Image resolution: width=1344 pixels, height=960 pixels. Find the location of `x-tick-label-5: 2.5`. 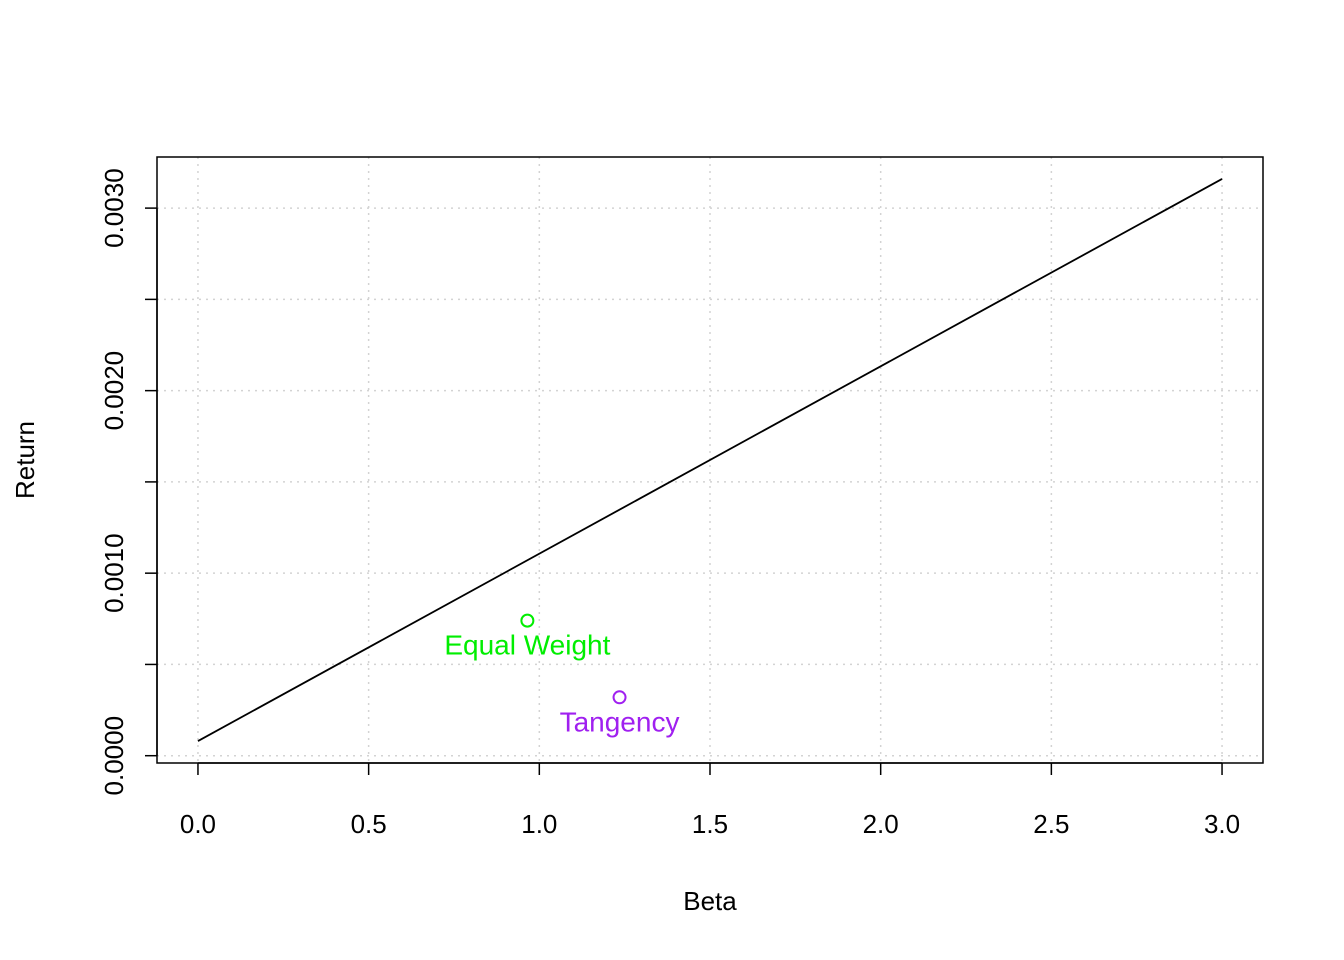

x-tick-label-5: 2.5 is located at coordinates (1051, 824).